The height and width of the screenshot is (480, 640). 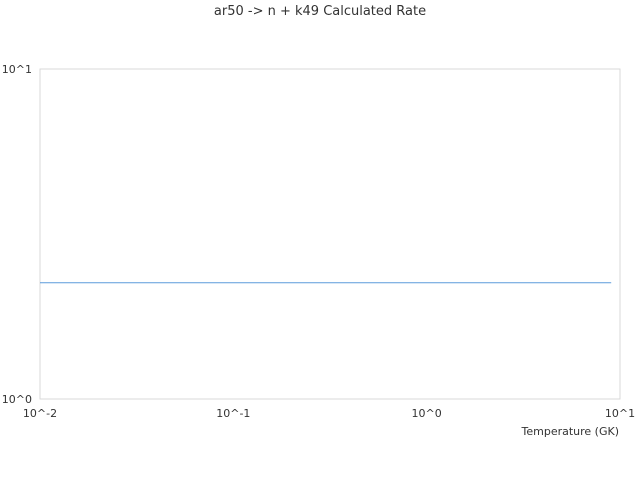 What do you see at coordinates (620, 413) in the screenshot?
I see `x-tick-label: 10^1` at bounding box center [620, 413].